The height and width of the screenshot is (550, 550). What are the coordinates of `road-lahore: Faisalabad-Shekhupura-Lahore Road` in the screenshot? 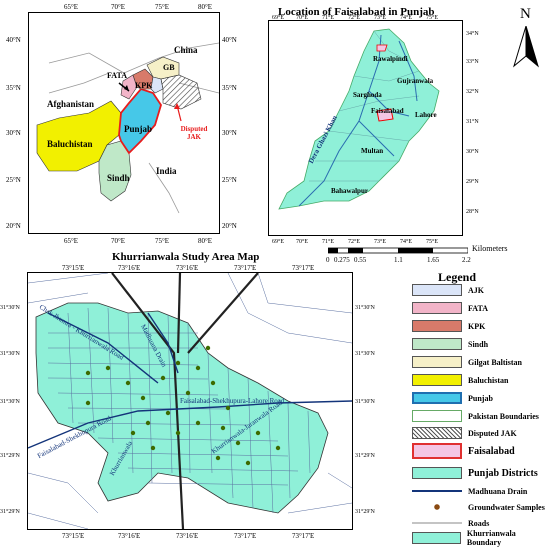 It's located at (232, 401).